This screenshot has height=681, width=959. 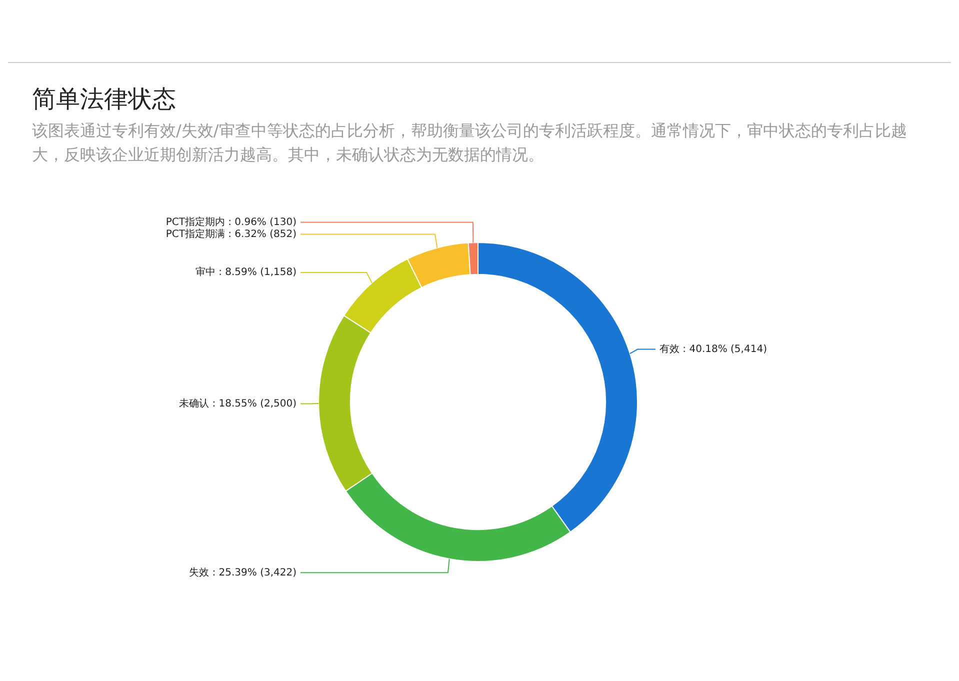 I want to click on slice-label: 审中 : 8.59% (1,158), so click(x=246, y=272).